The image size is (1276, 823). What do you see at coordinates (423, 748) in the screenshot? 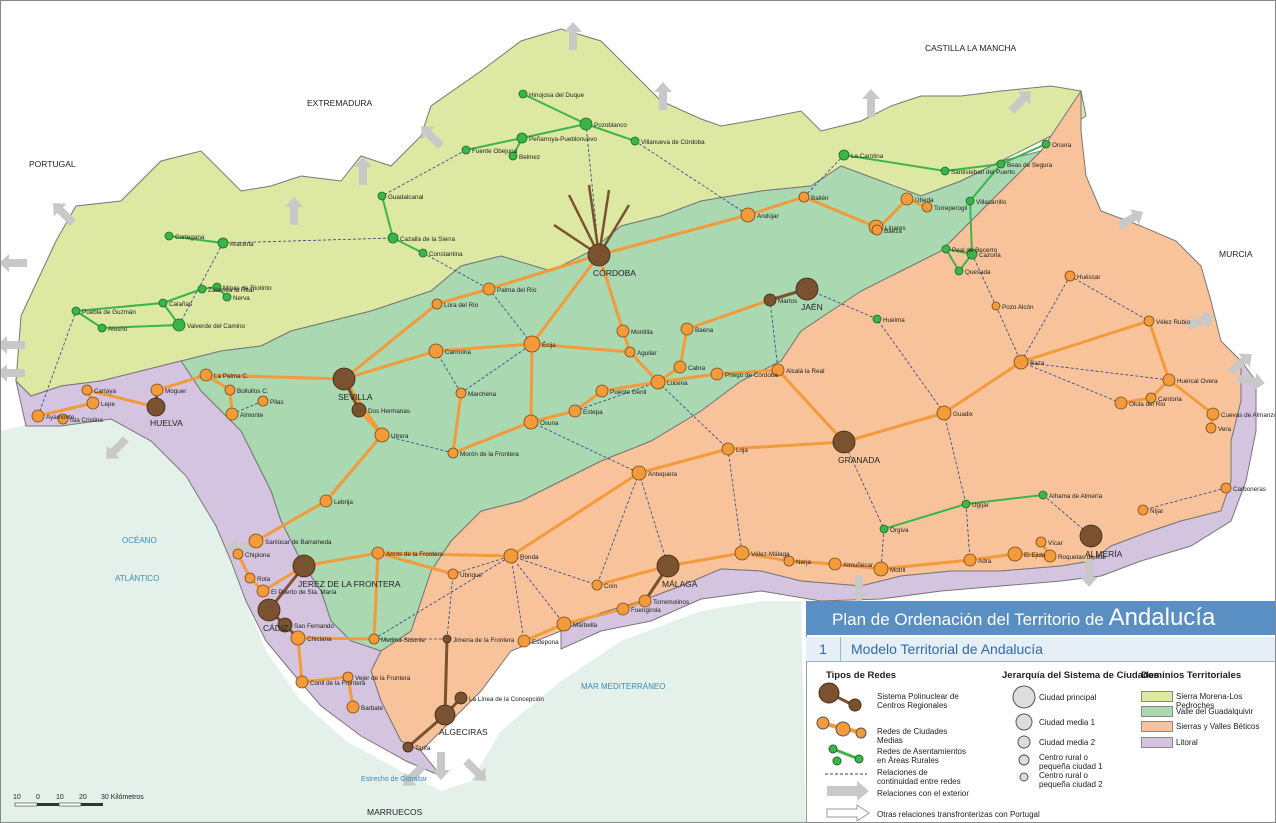
I see `city-label: Tarifa` at bounding box center [423, 748].